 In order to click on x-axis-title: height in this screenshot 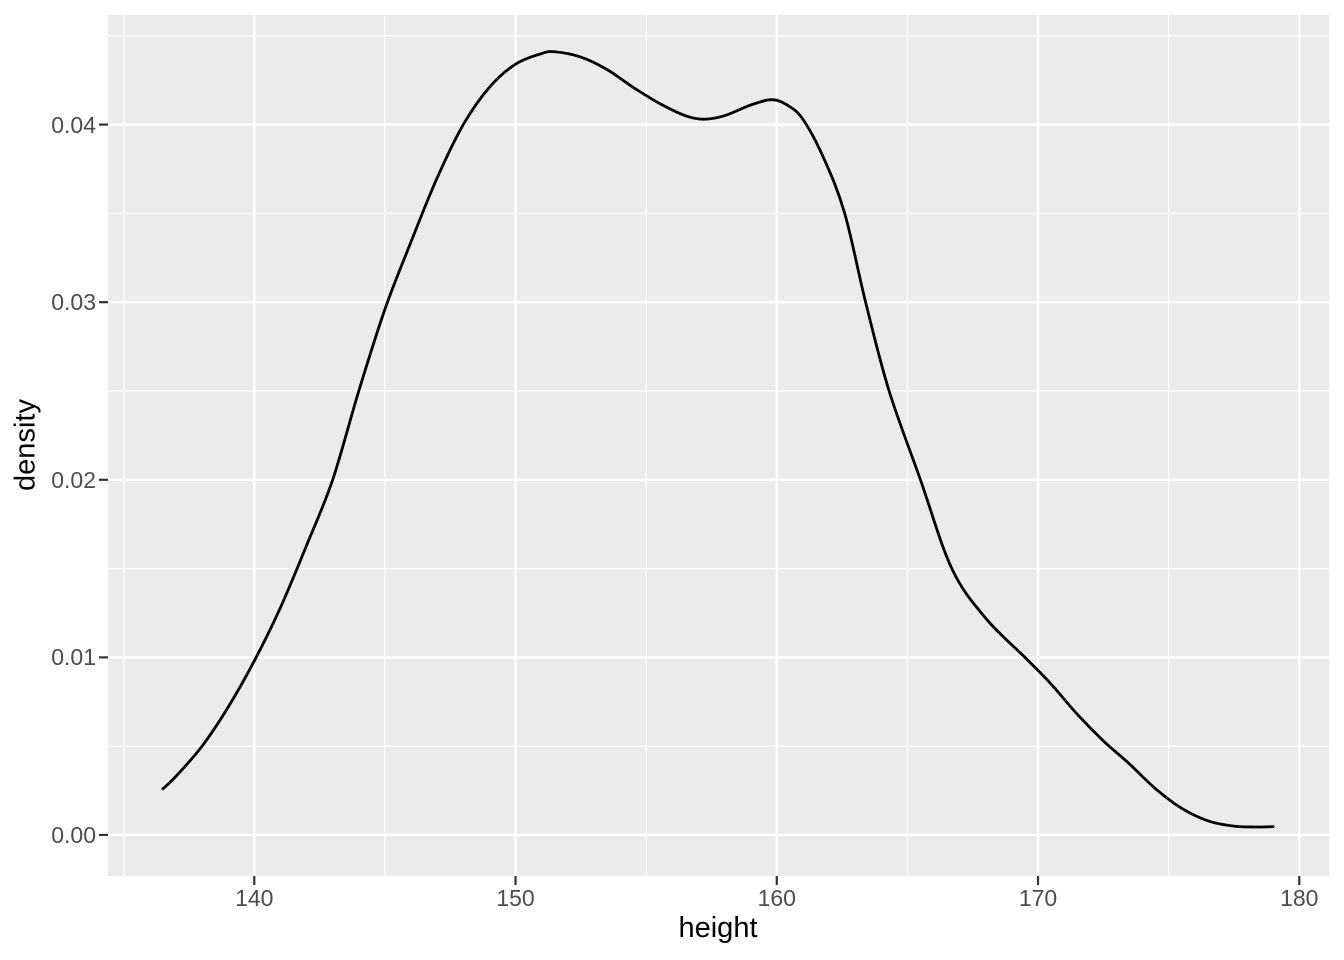, I will do `click(718, 928)`.